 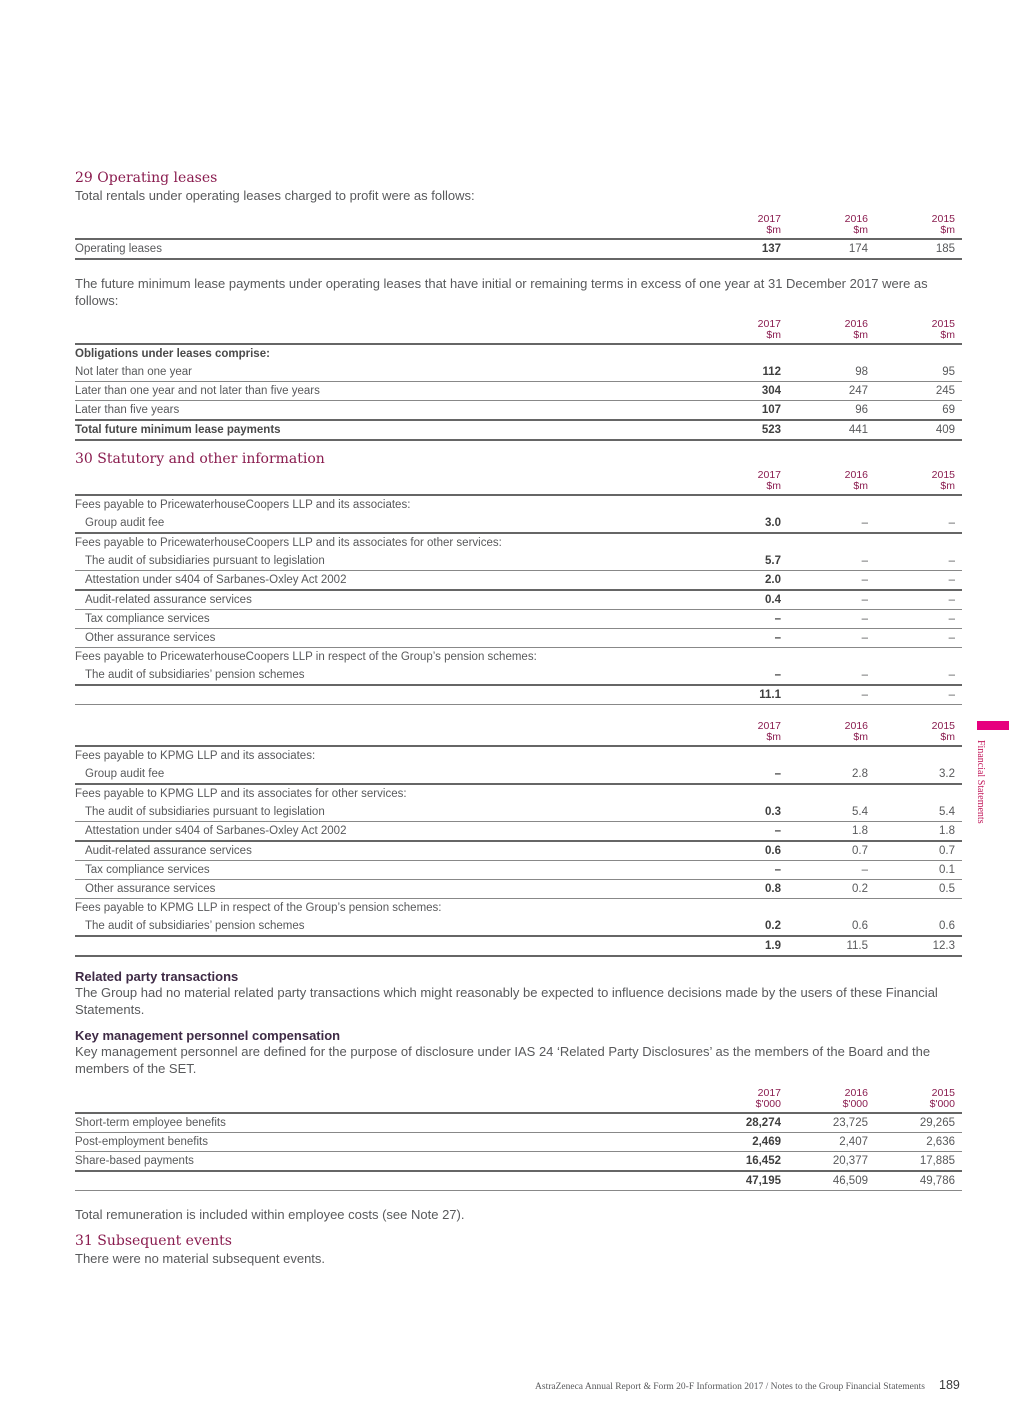 I want to click on cell-value: 245, so click(x=945, y=391).